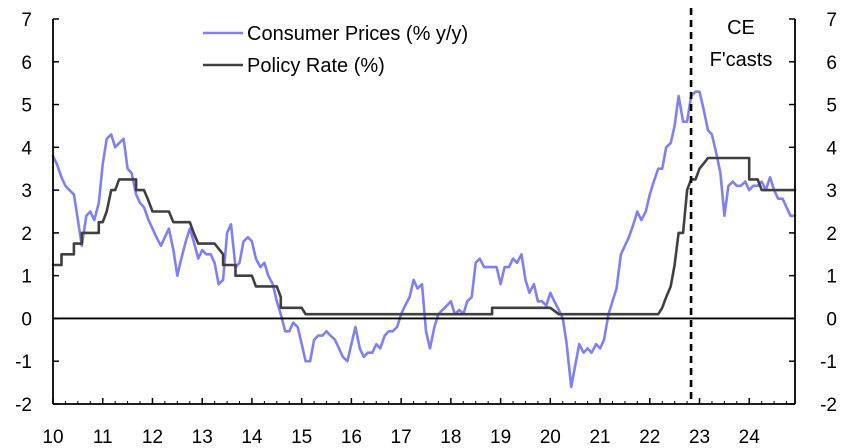 This screenshot has width=851, height=448. What do you see at coordinates (831, 63) in the screenshot?
I see `y-tick-label-right: 6` at bounding box center [831, 63].